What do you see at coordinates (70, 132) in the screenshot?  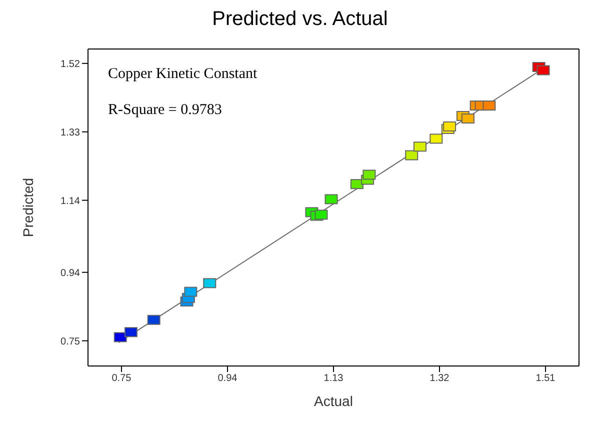 I see `y-tick-label: 1.33` at bounding box center [70, 132].